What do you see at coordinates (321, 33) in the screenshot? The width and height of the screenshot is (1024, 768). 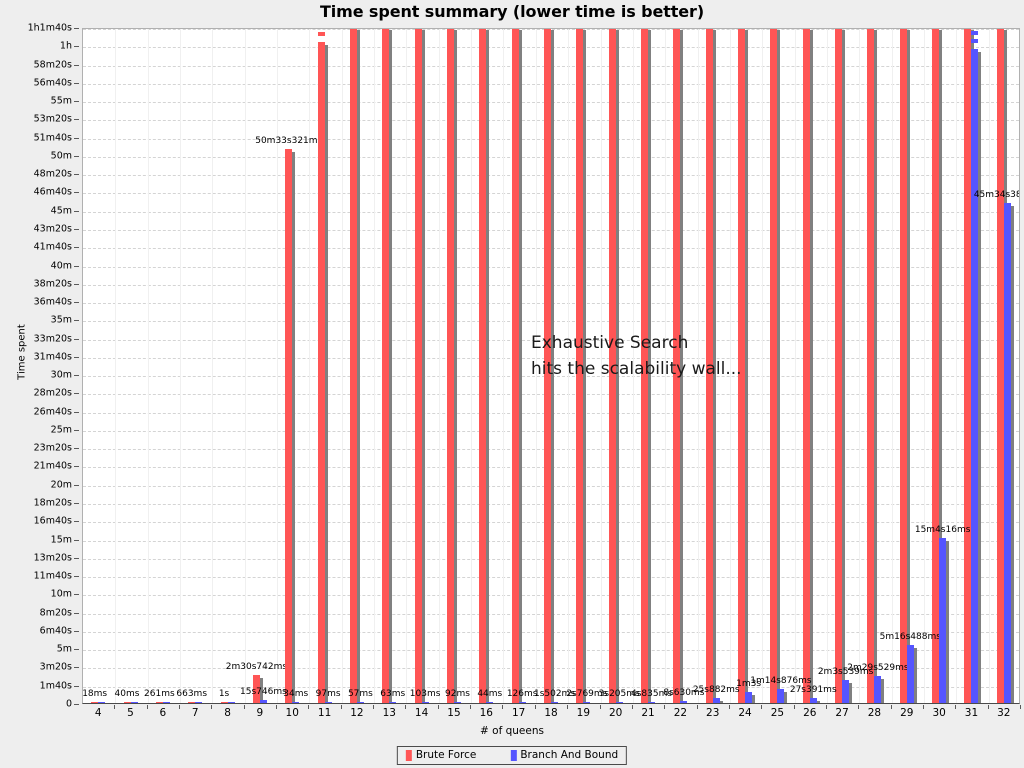 I see `bar-truncation-gap` at bounding box center [321, 33].